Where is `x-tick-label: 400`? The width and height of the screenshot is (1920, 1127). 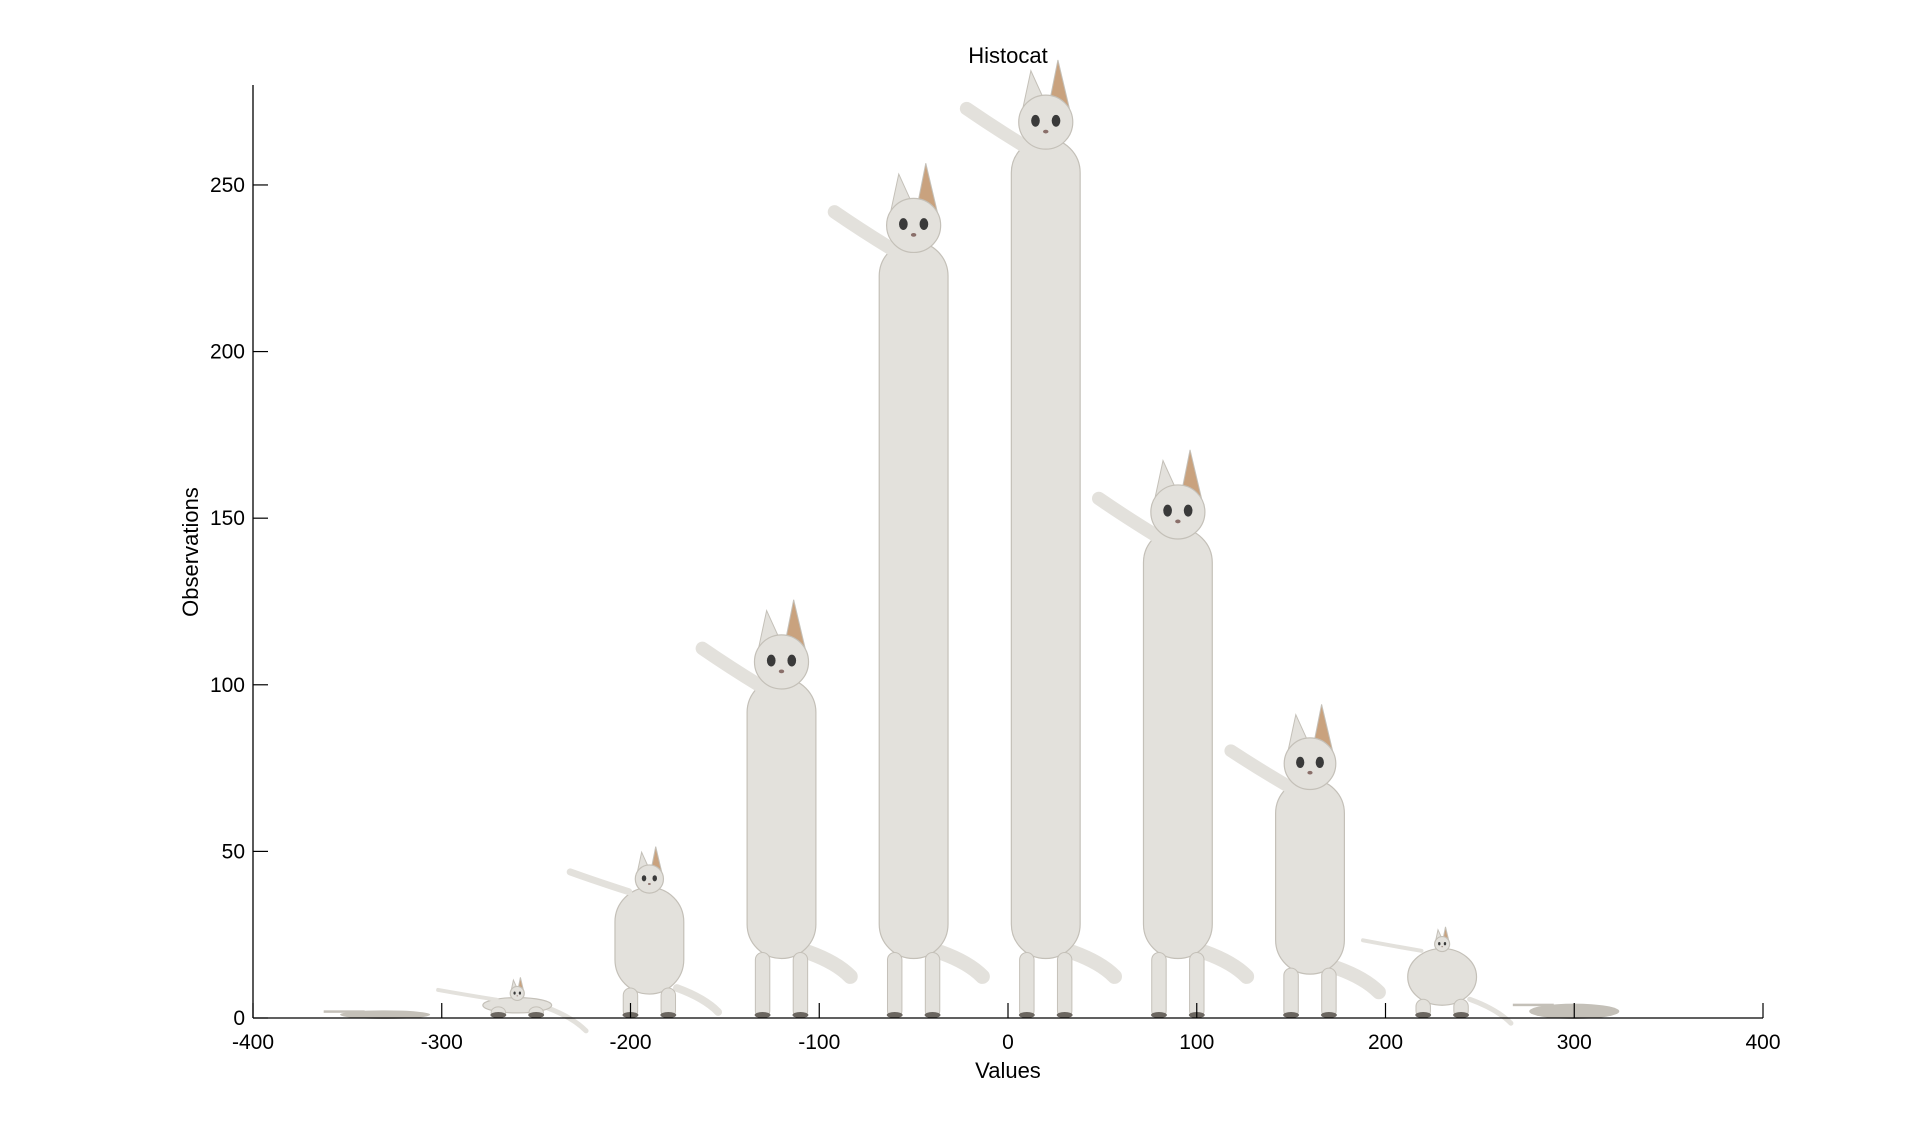
x-tick-label: 400 is located at coordinates (1762, 1042).